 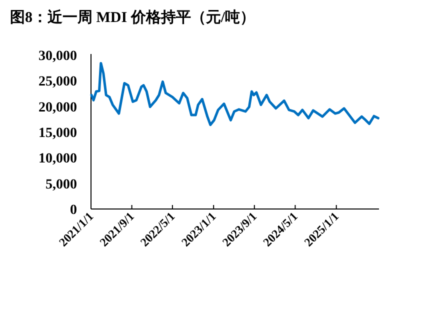 What do you see at coordinates (57, 133) in the screenshot?
I see `y-tick-label: 15,000` at bounding box center [57, 133].